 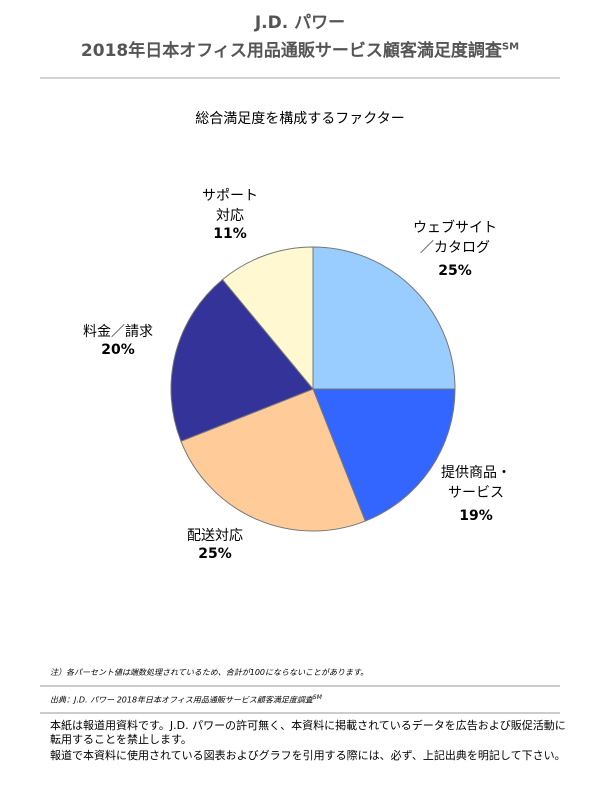 I want to click on slice-label: サポート 対応, so click(x=230, y=206).